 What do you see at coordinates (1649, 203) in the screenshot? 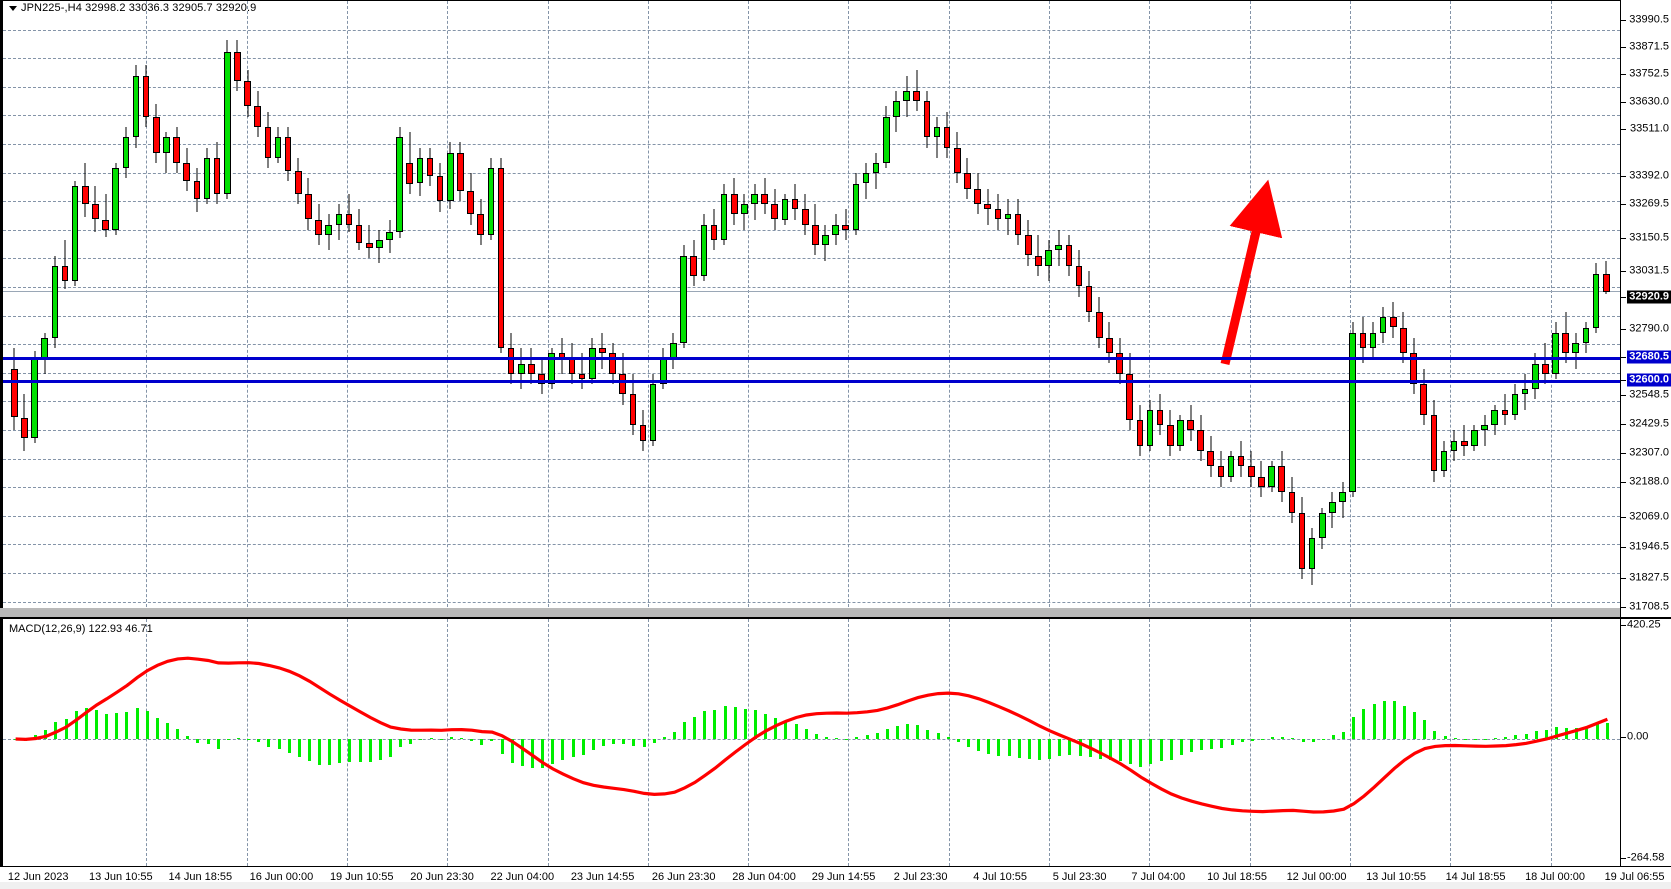
I see `axis-price-label: 33269.5` at bounding box center [1649, 203].